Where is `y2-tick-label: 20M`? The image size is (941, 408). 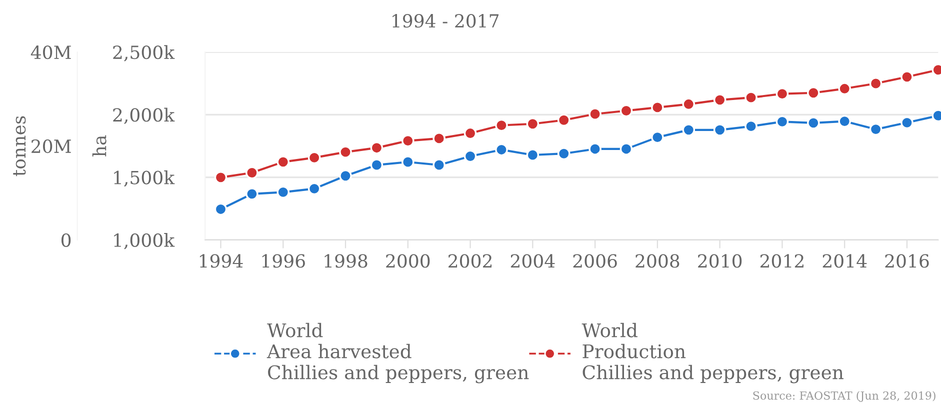
y2-tick-label: 20M is located at coordinates (51, 146).